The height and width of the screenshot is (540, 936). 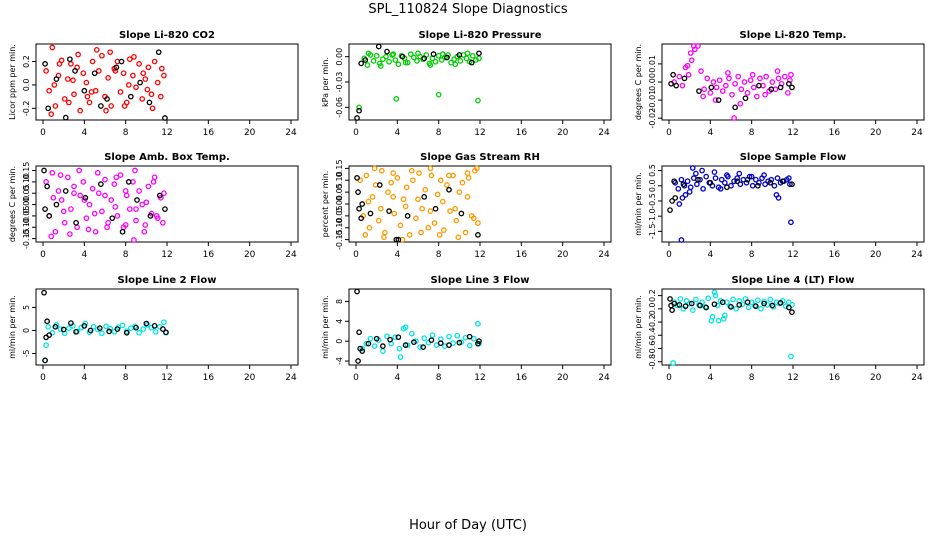 What do you see at coordinates (26, 238) in the screenshot?
I see `y-tick-label: -0.15` at bounding box center [26, 238].